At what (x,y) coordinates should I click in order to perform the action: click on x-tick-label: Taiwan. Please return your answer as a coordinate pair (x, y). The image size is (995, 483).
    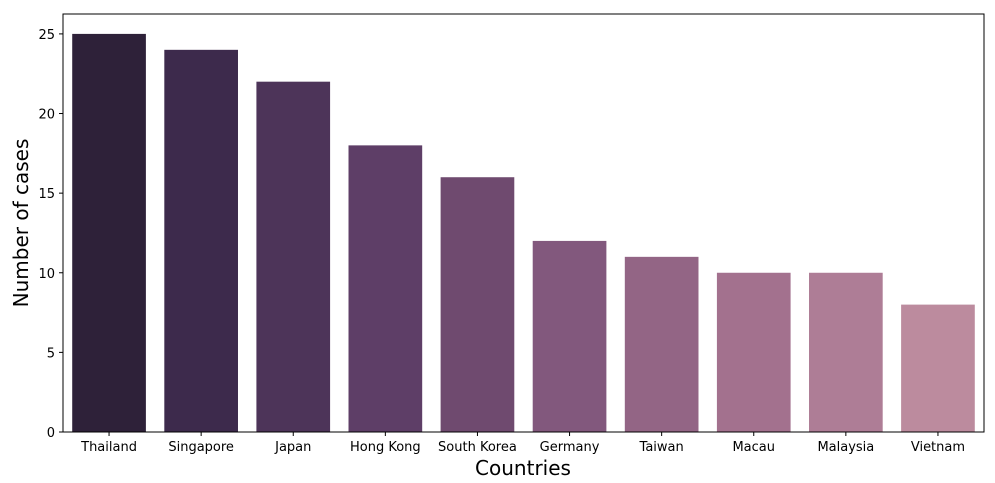
    Looking at the image, I should click on (661, 447).